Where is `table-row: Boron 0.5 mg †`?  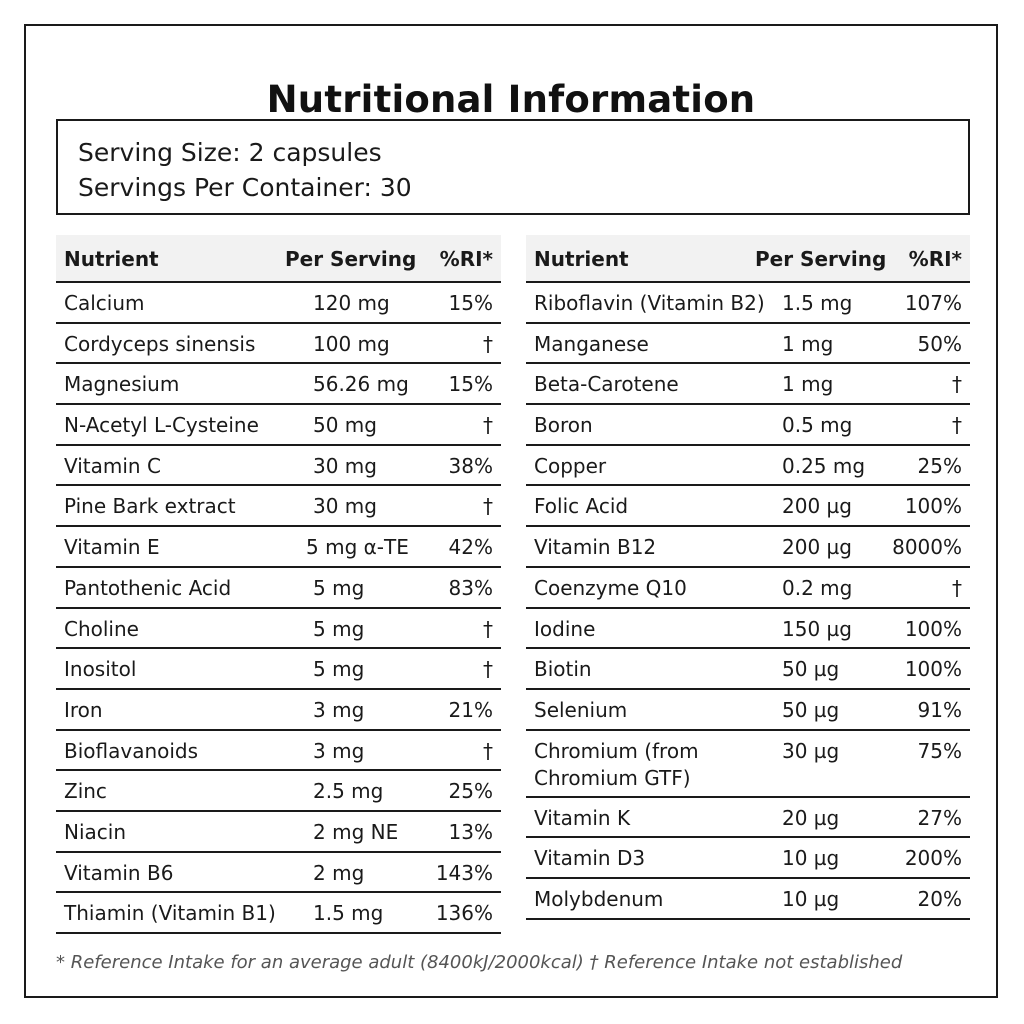
table-row: Boron 0.5 mg † is located at coordinates (748, 425).